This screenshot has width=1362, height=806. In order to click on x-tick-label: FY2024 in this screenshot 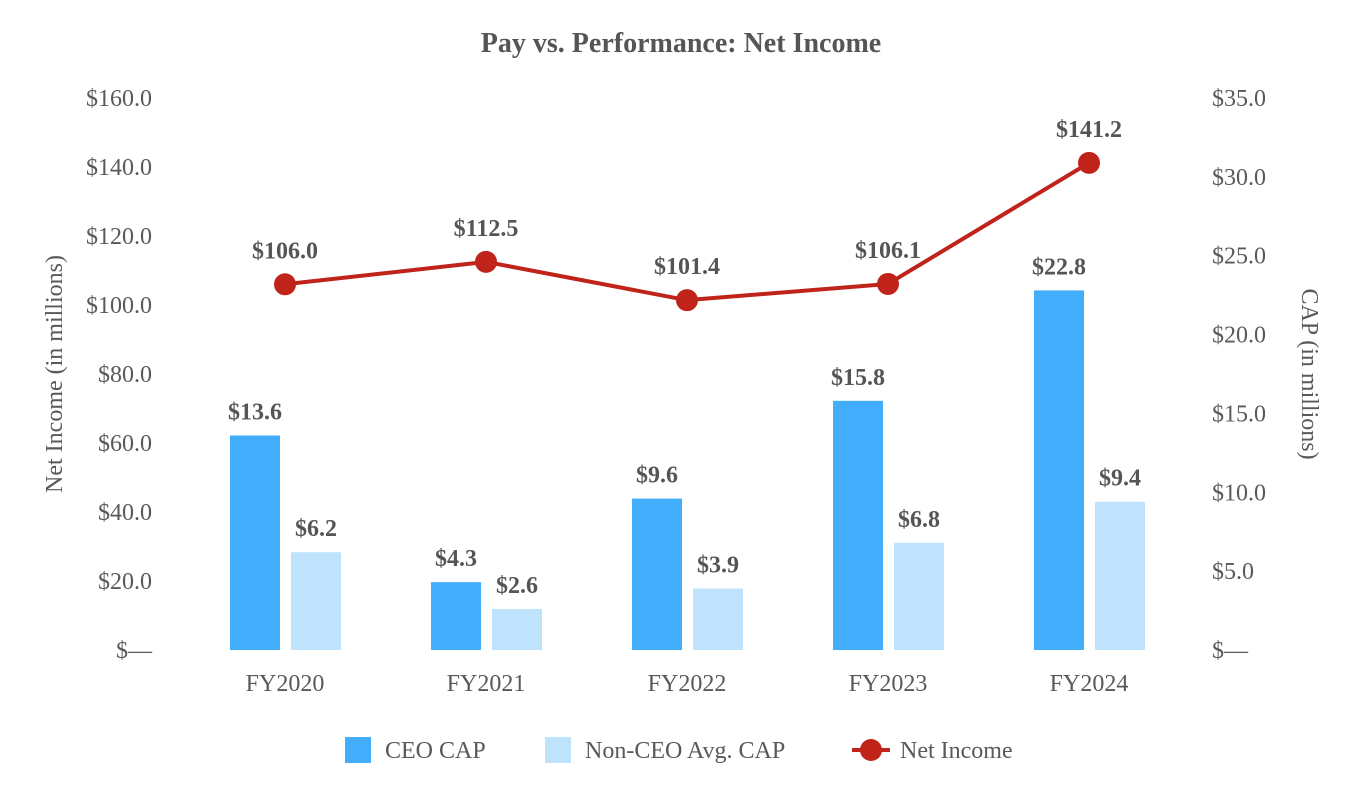, I will do `click(1089, 684)`.